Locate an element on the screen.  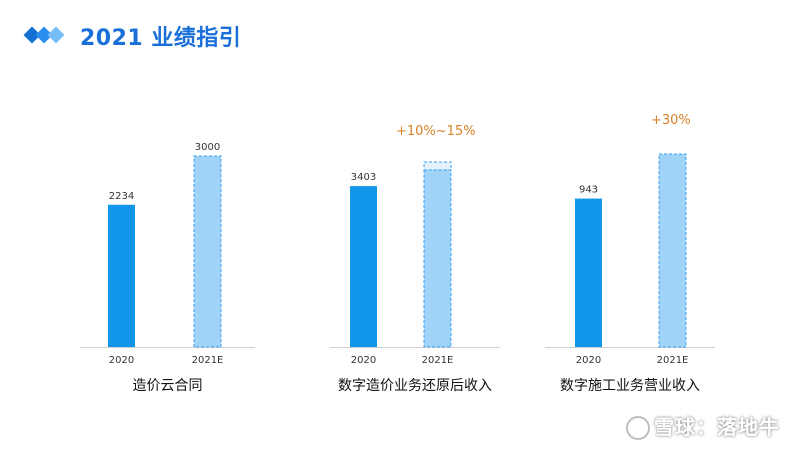
growth-annotation: +10%~15% is located at coordinates (436, 131).